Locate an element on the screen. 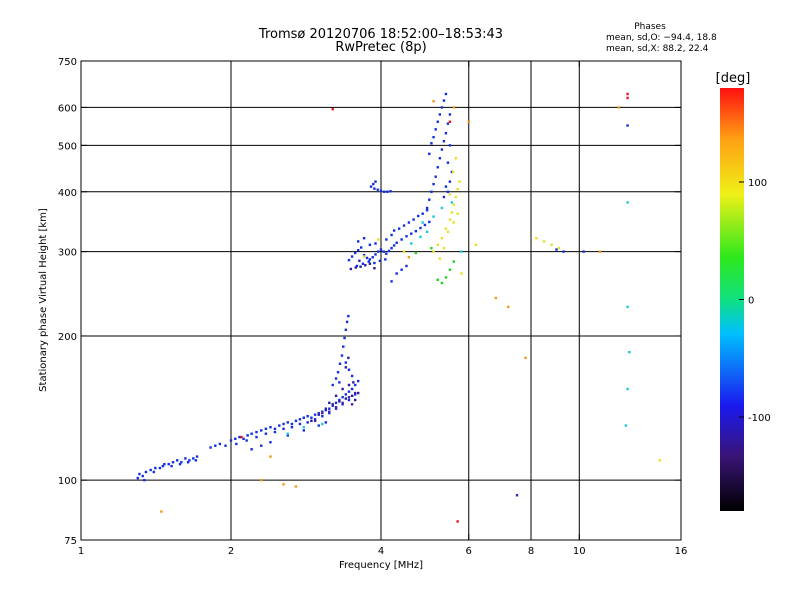 The width and height of the screenshot is (800, 600). y-tick-label: 500 is located at coordinates (67, 146).